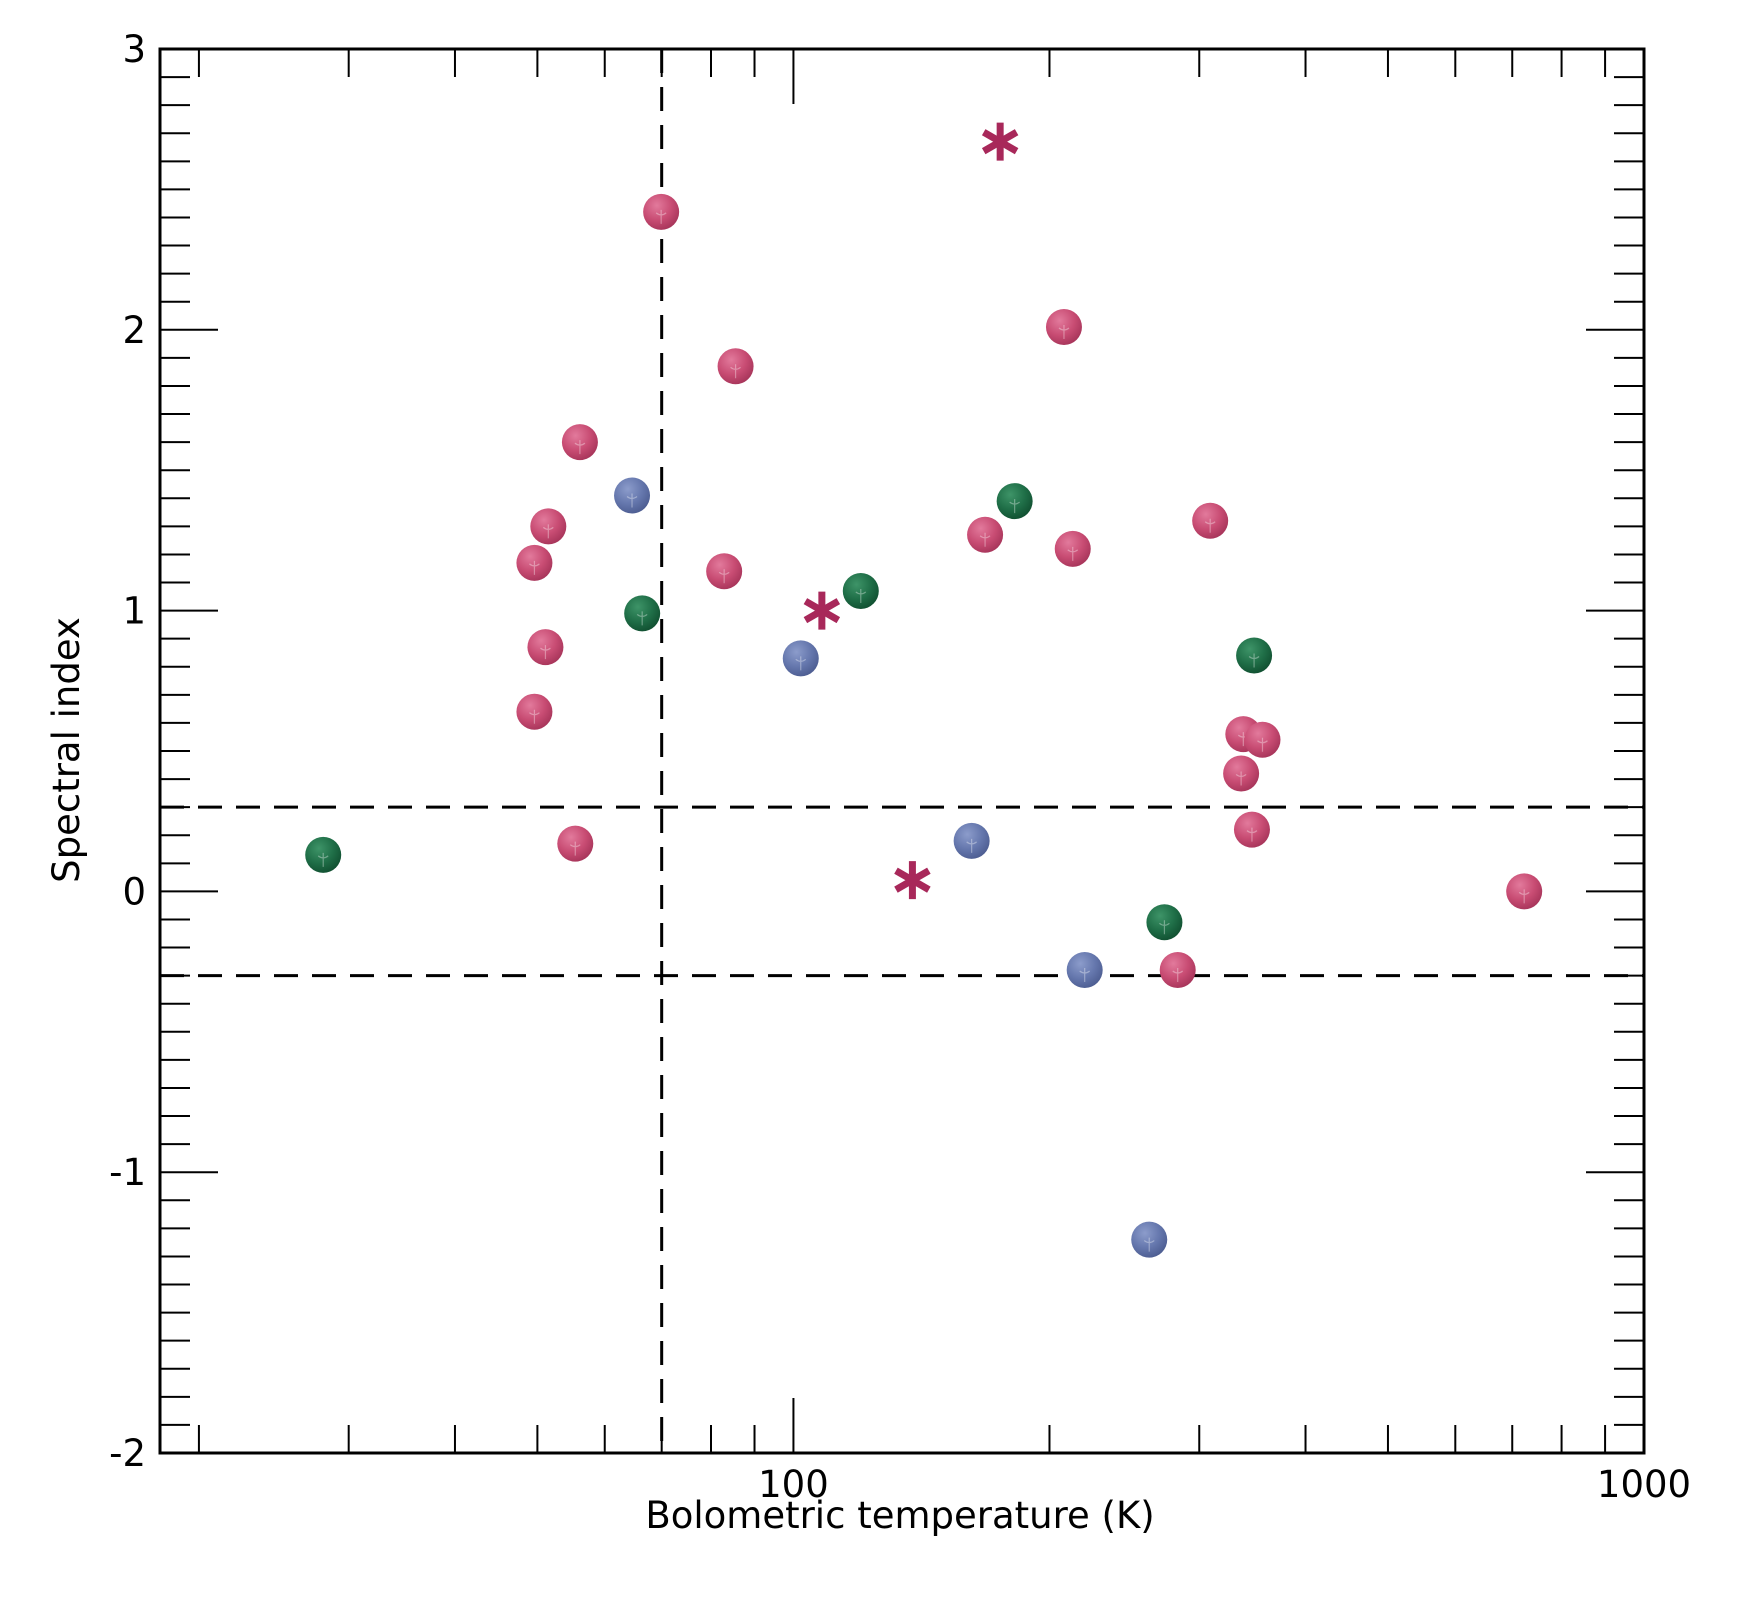 This screenshot has height=1616, width=1738. Describe the element at coordinates (1644, 1484) in the screenshot. I see `x-tick-label: 1000` at that location.